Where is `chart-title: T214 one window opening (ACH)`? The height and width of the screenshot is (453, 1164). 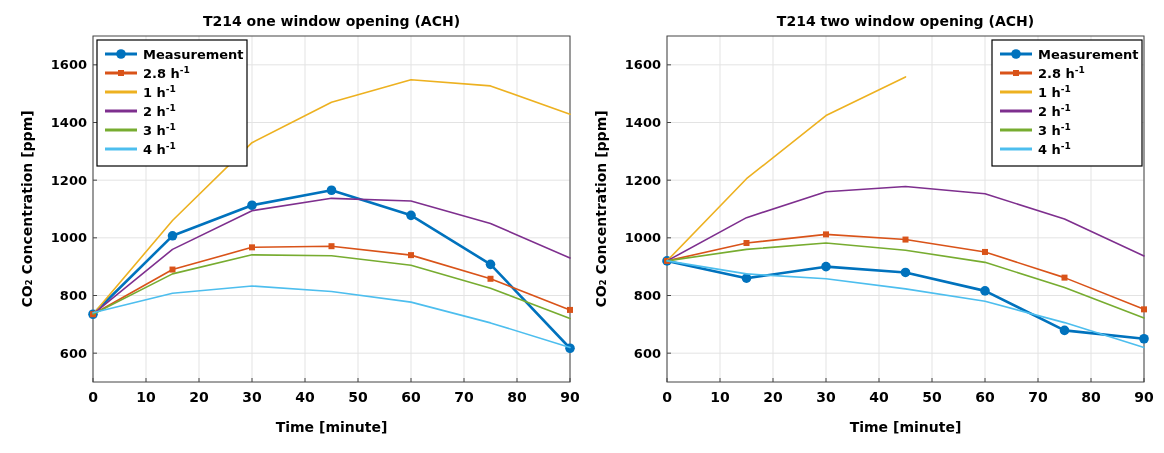 chart-title: T214 one window opening (ACH) is located at coordinates (331, 21).